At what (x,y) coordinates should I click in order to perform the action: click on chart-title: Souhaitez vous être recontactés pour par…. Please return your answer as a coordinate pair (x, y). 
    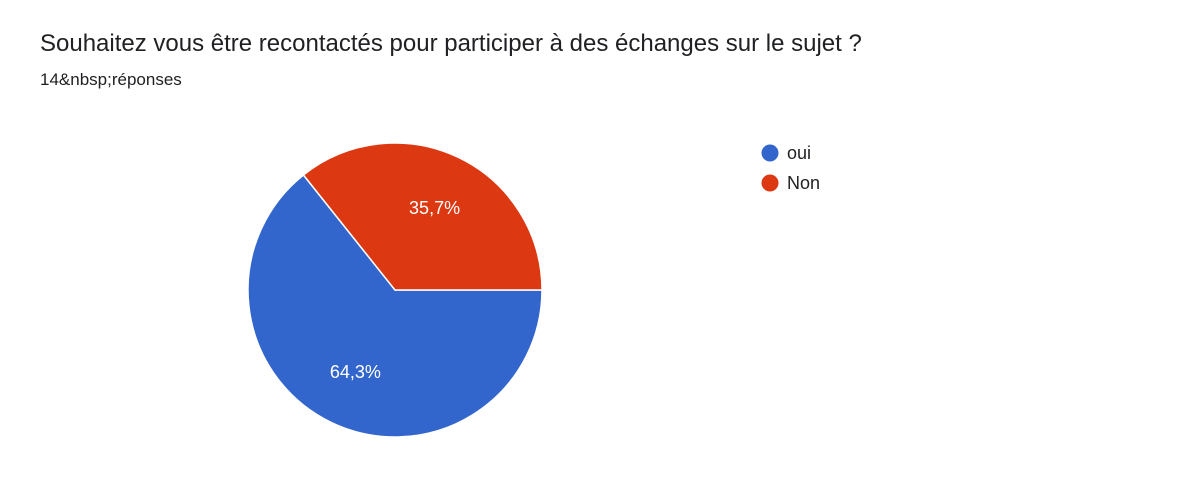
    Looking at the image, I should click on (451, 43).